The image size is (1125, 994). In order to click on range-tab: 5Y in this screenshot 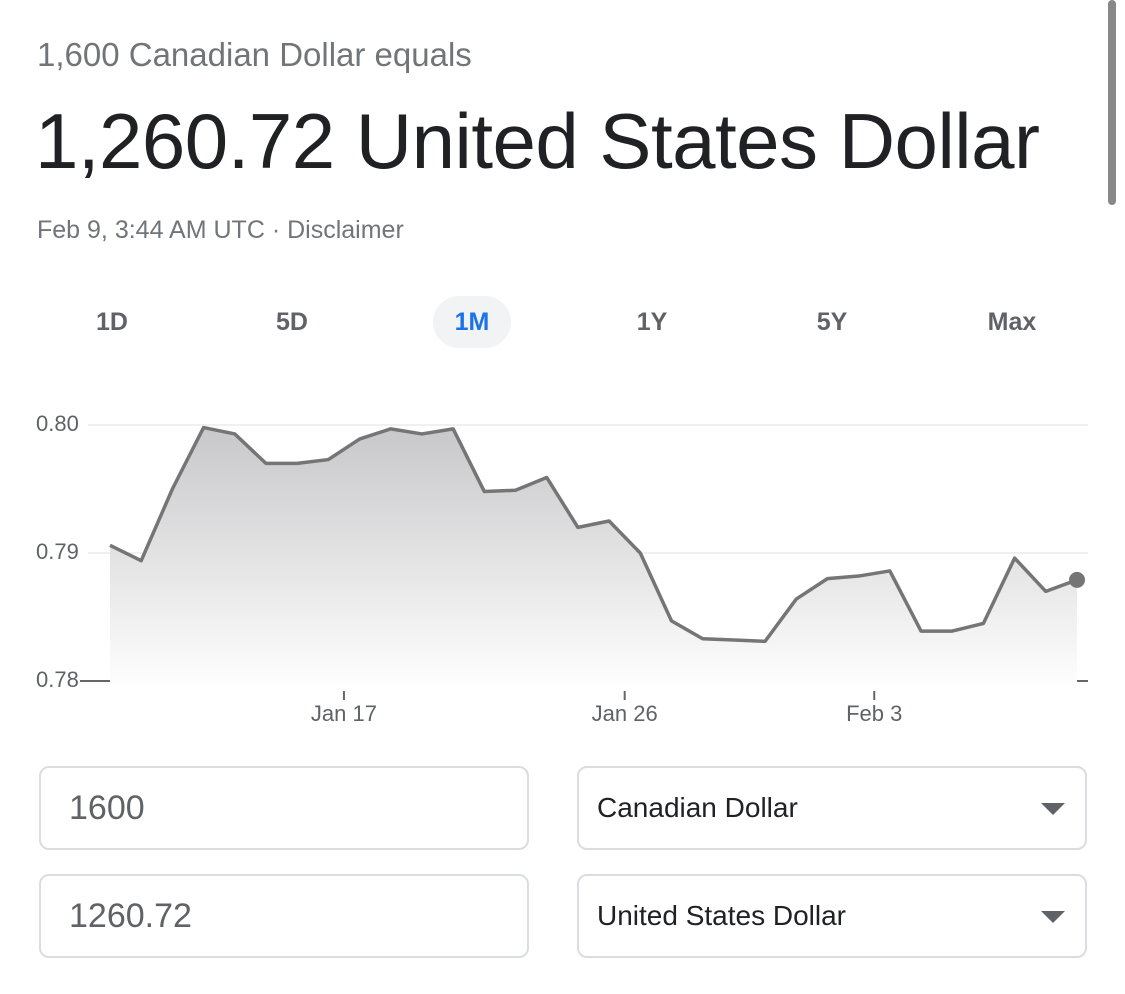, I will do `click(832, 321)`.